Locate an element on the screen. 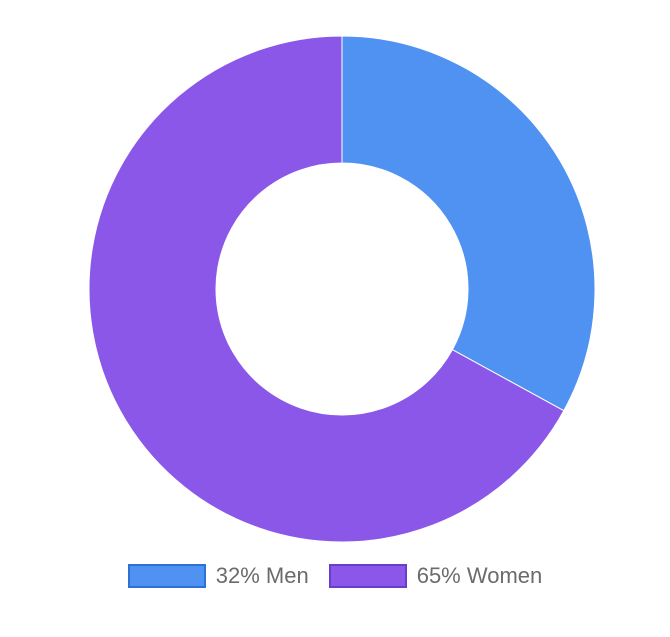 The image size is (670, 637). legend-swatch-men is located at coordinates (166, 576).